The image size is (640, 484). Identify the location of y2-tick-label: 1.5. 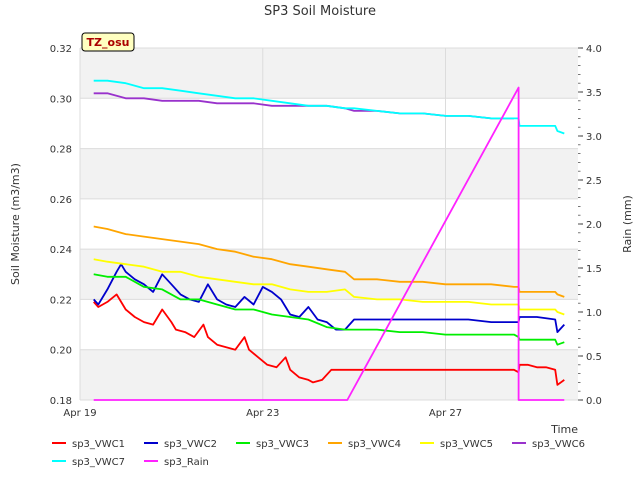
(594, 269).